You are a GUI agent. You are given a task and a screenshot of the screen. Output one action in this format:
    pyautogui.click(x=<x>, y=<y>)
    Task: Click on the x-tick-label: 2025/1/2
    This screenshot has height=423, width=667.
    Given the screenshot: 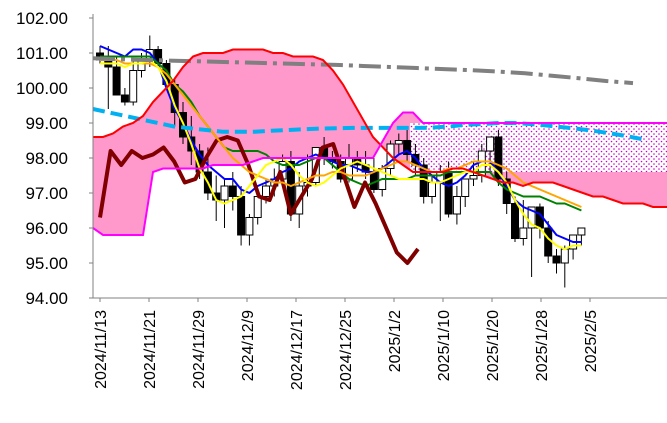 What is the action you would take?
    pyautogui.click(x=395, y=341)
    